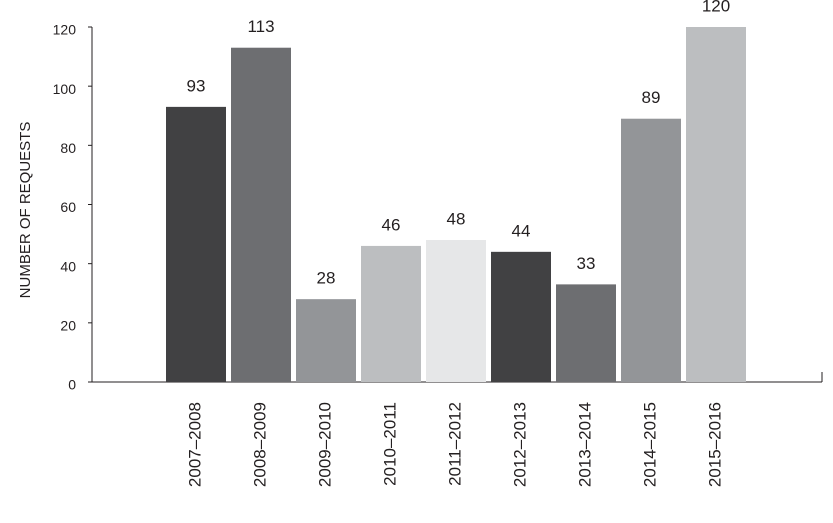  I want to click on x-tick-label: 2008–2009, so click(259, 444).